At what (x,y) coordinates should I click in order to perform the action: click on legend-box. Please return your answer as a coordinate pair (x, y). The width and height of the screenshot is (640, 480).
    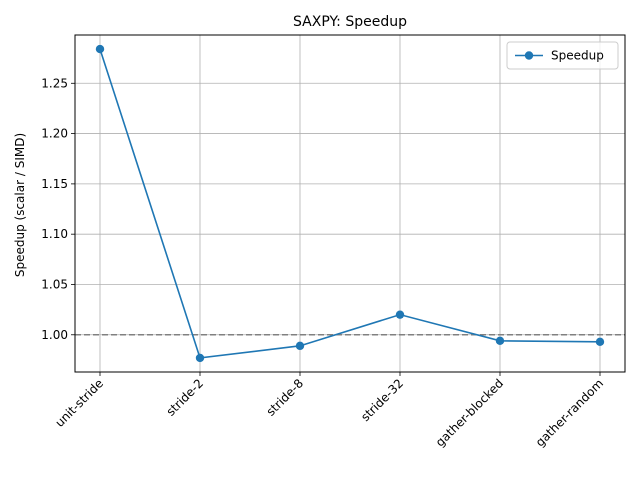
    Looking at the image, I should click on (562, 55).